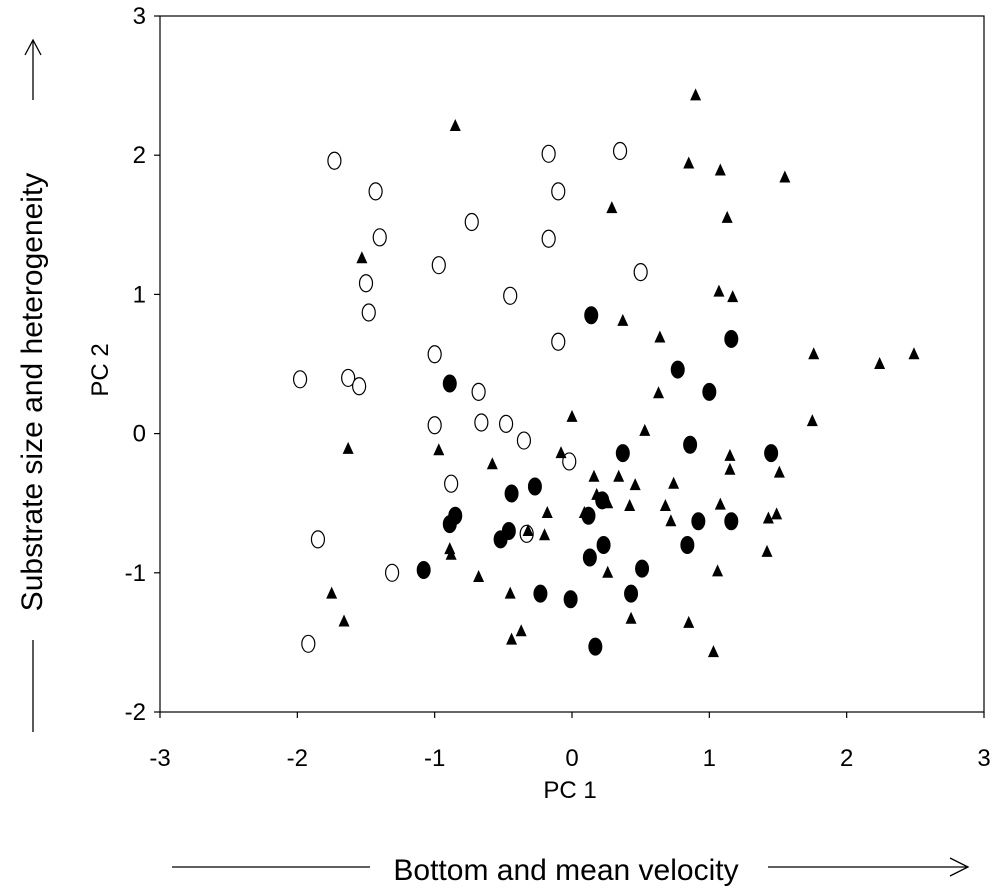  What do you see at coordinates (135, 573) in the screenshot?
I see `y-tick-label: -1` at bounding box center [135, 573].